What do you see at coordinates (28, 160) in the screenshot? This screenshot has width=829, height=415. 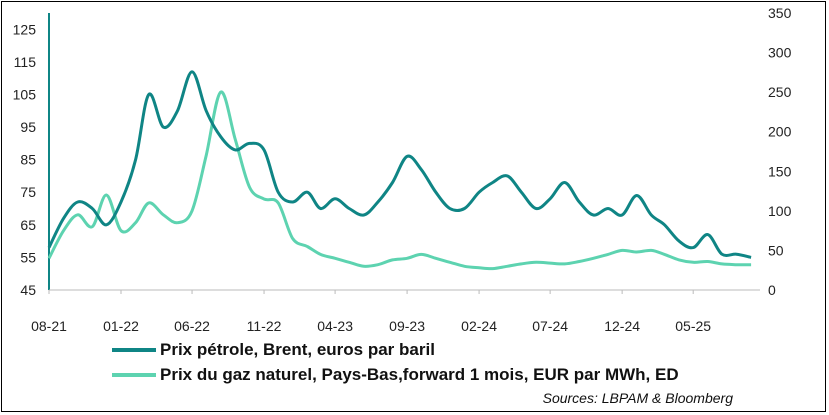 I see `y-left-tick-label: 85` at bounding box center [28, 160].